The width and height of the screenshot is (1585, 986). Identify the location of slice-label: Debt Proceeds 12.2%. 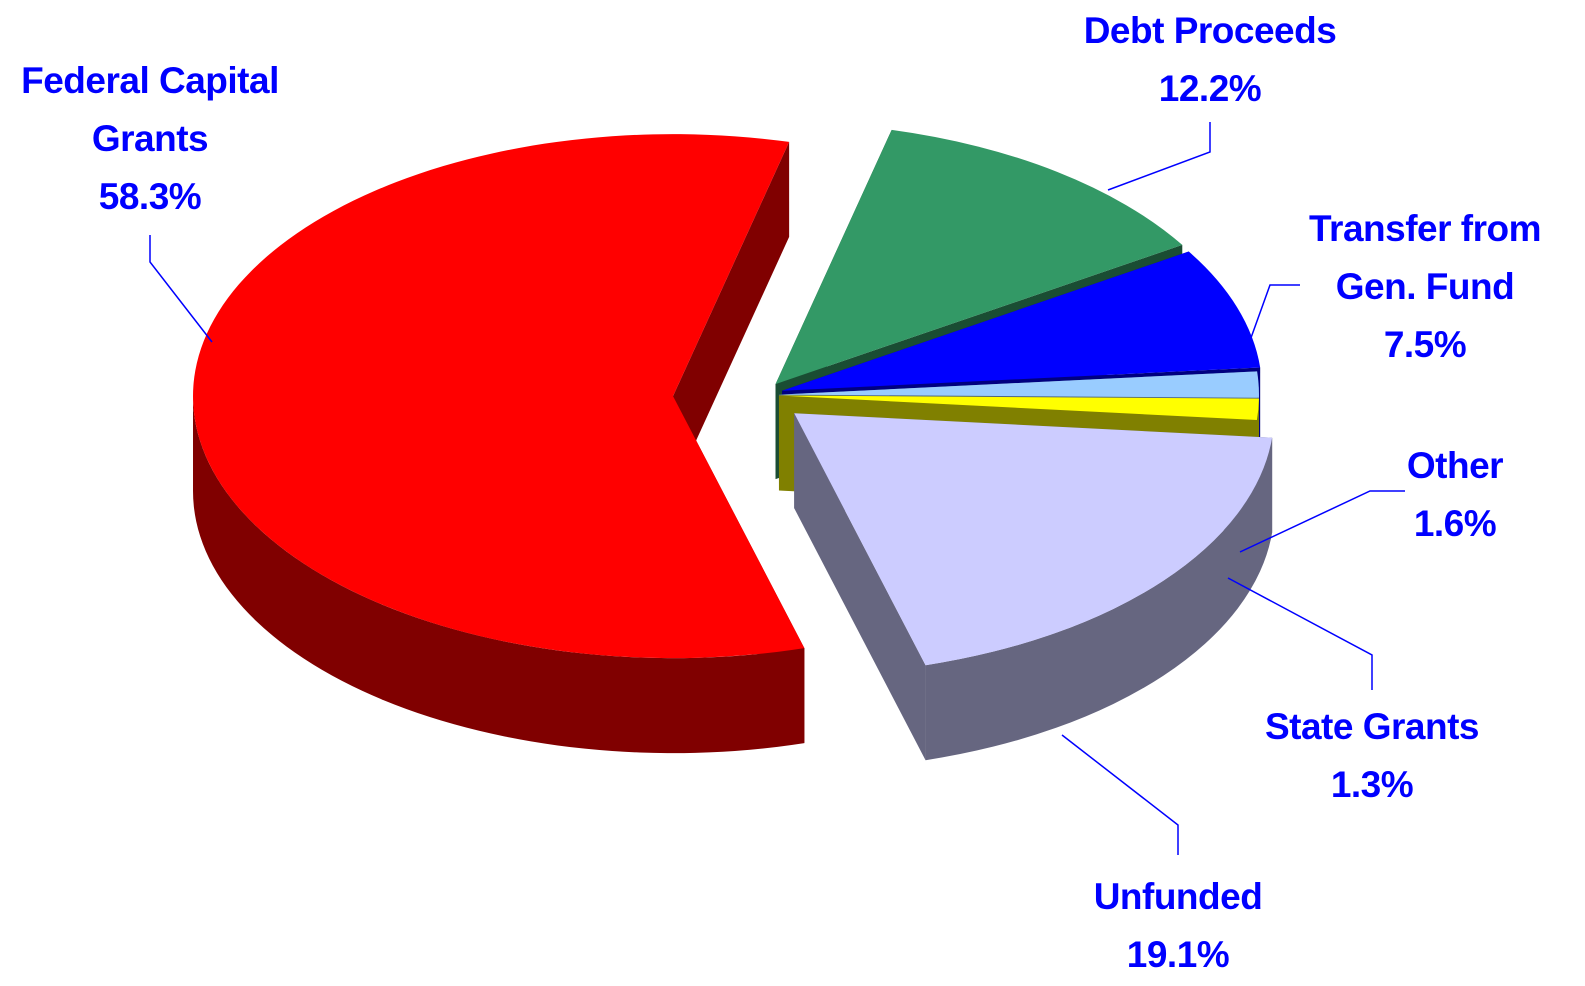
(1210, 60).